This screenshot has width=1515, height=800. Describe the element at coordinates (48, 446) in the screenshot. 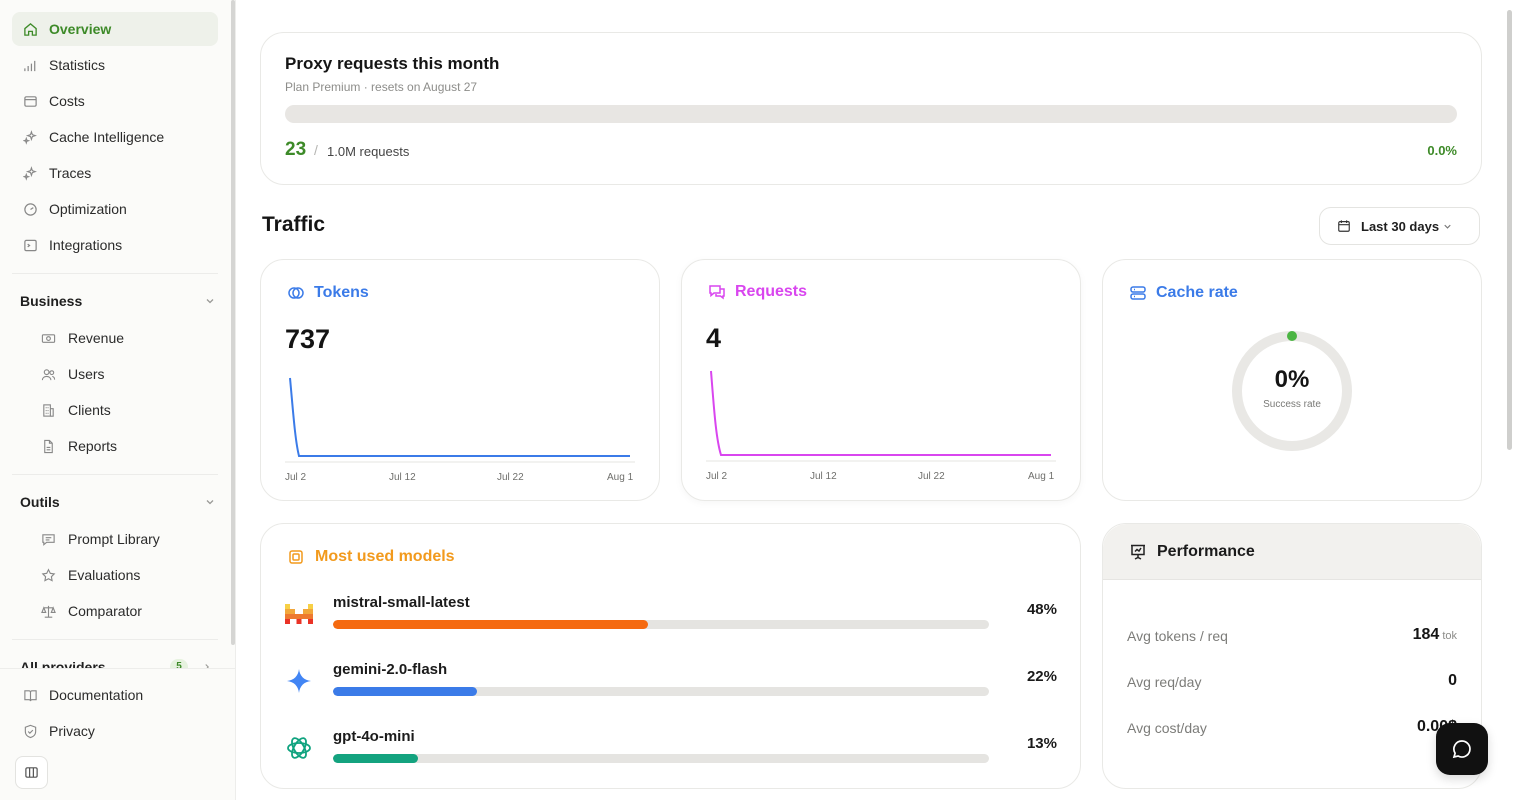

I see `file-icon` at that location.